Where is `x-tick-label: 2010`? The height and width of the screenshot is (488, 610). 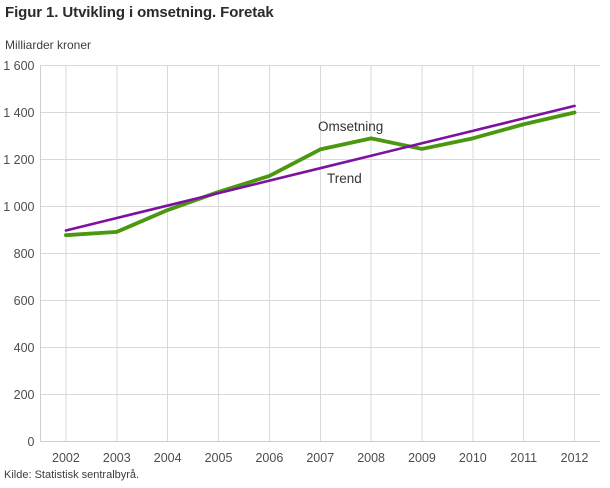 x-tick-label: 2010 is located at coordinates (473, 458).